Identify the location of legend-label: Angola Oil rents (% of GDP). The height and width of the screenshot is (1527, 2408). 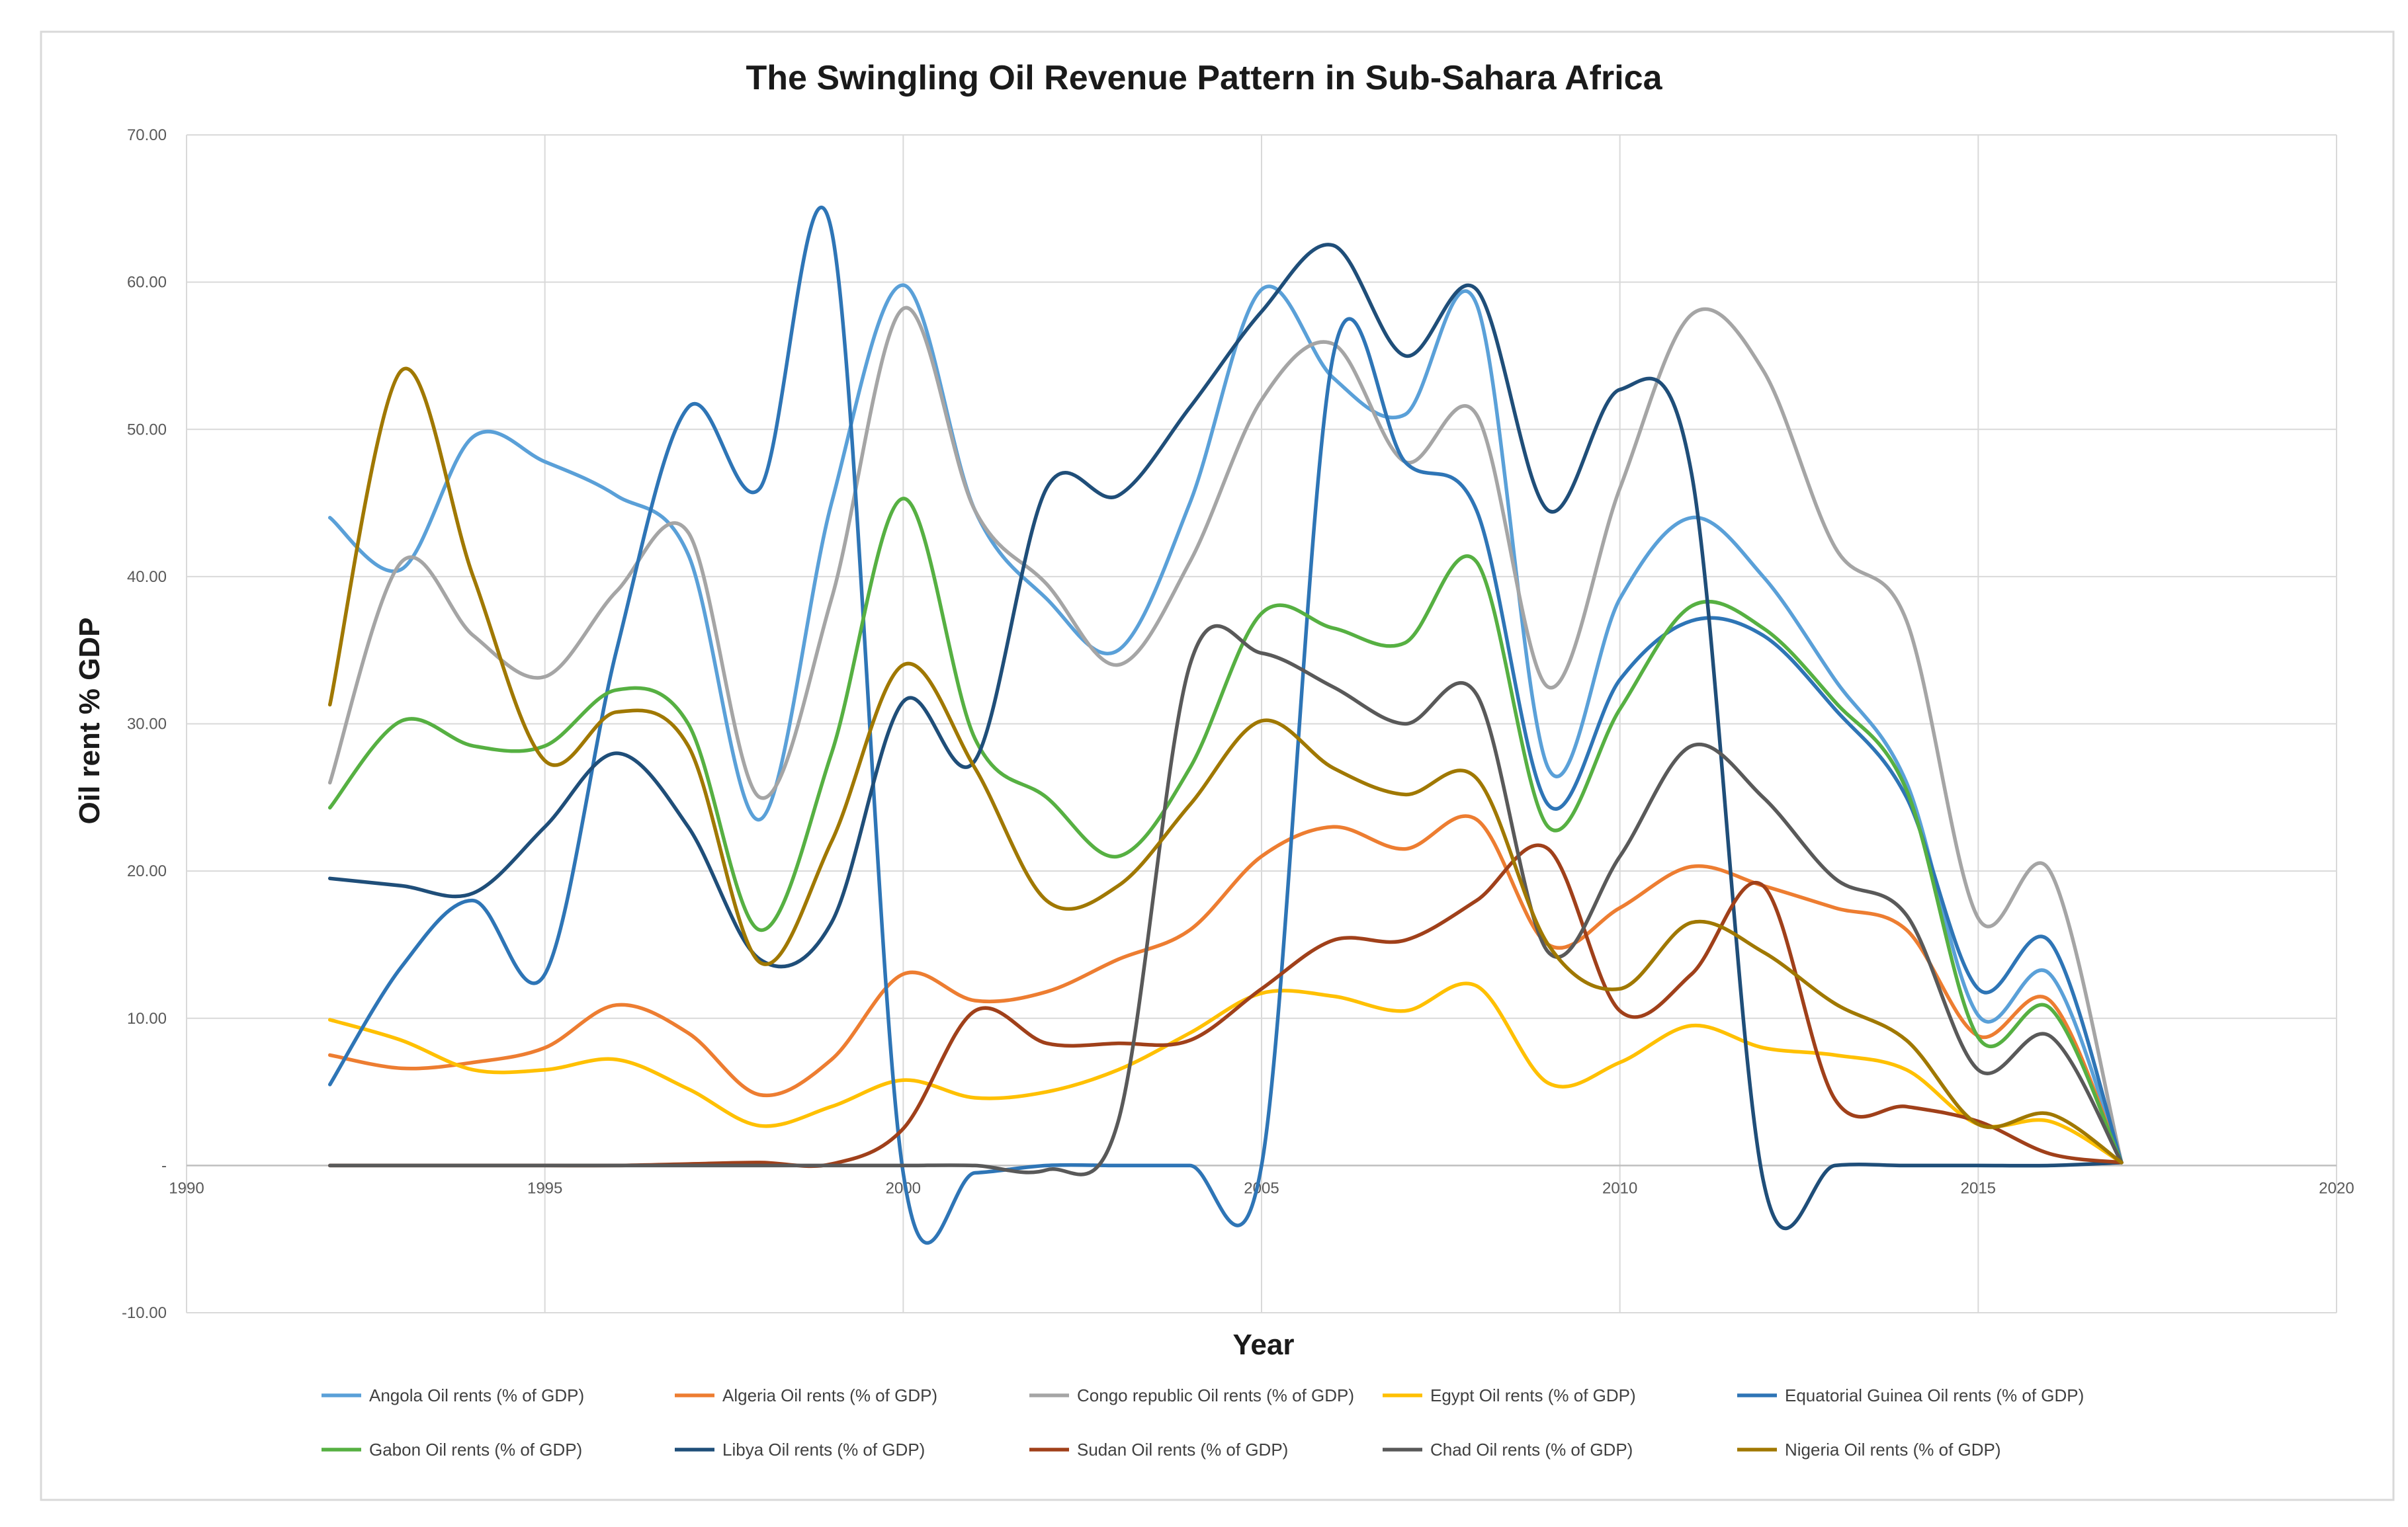
(476, 1395).